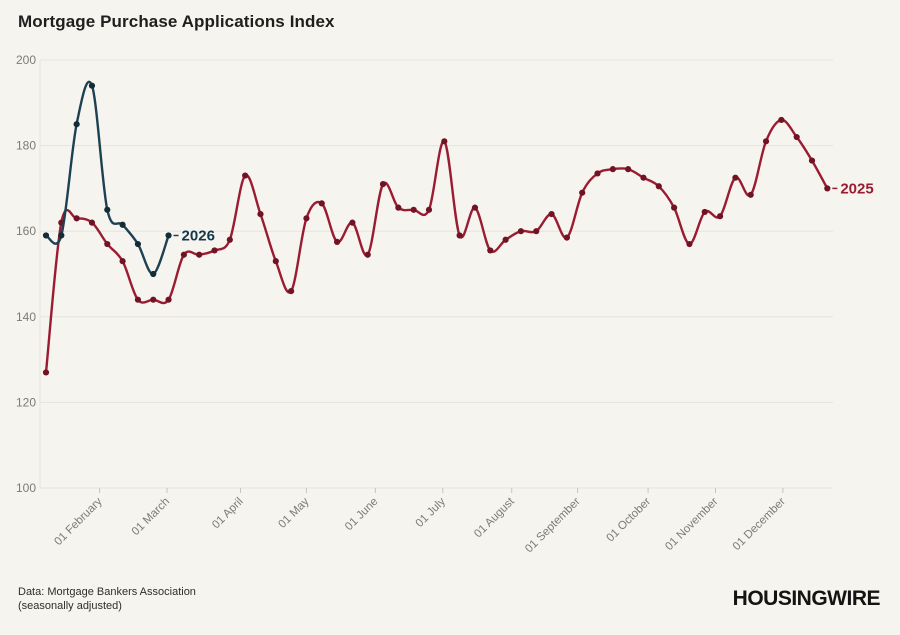  I want to click on series-2026: 2026, so click(128, 179).